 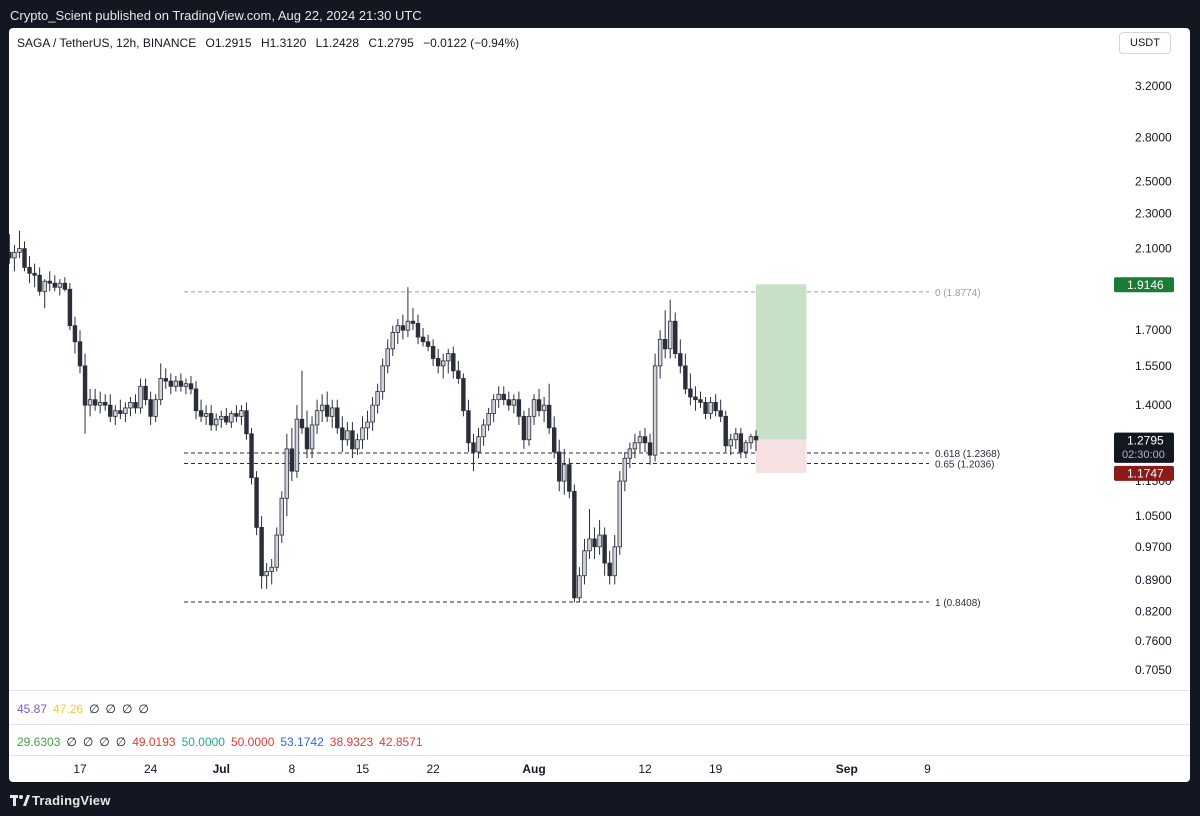 I want to click on time-axis-tick: 24, so click(x=151, y=769).